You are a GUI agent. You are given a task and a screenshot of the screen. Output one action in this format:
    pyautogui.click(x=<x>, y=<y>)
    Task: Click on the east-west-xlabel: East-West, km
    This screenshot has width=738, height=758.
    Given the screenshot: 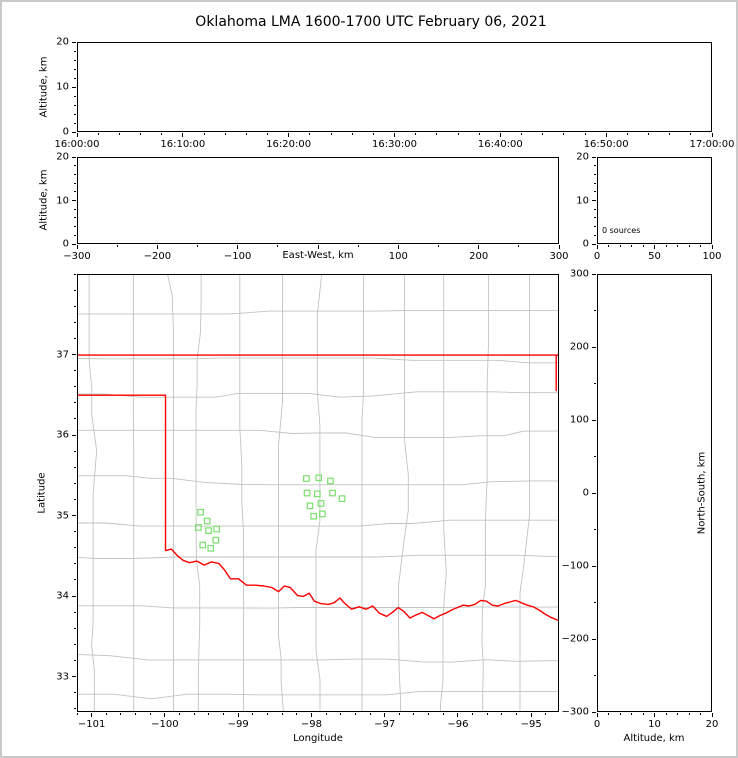 What is the action you would take?
    pyautogui.click(x=318, y=255)
    